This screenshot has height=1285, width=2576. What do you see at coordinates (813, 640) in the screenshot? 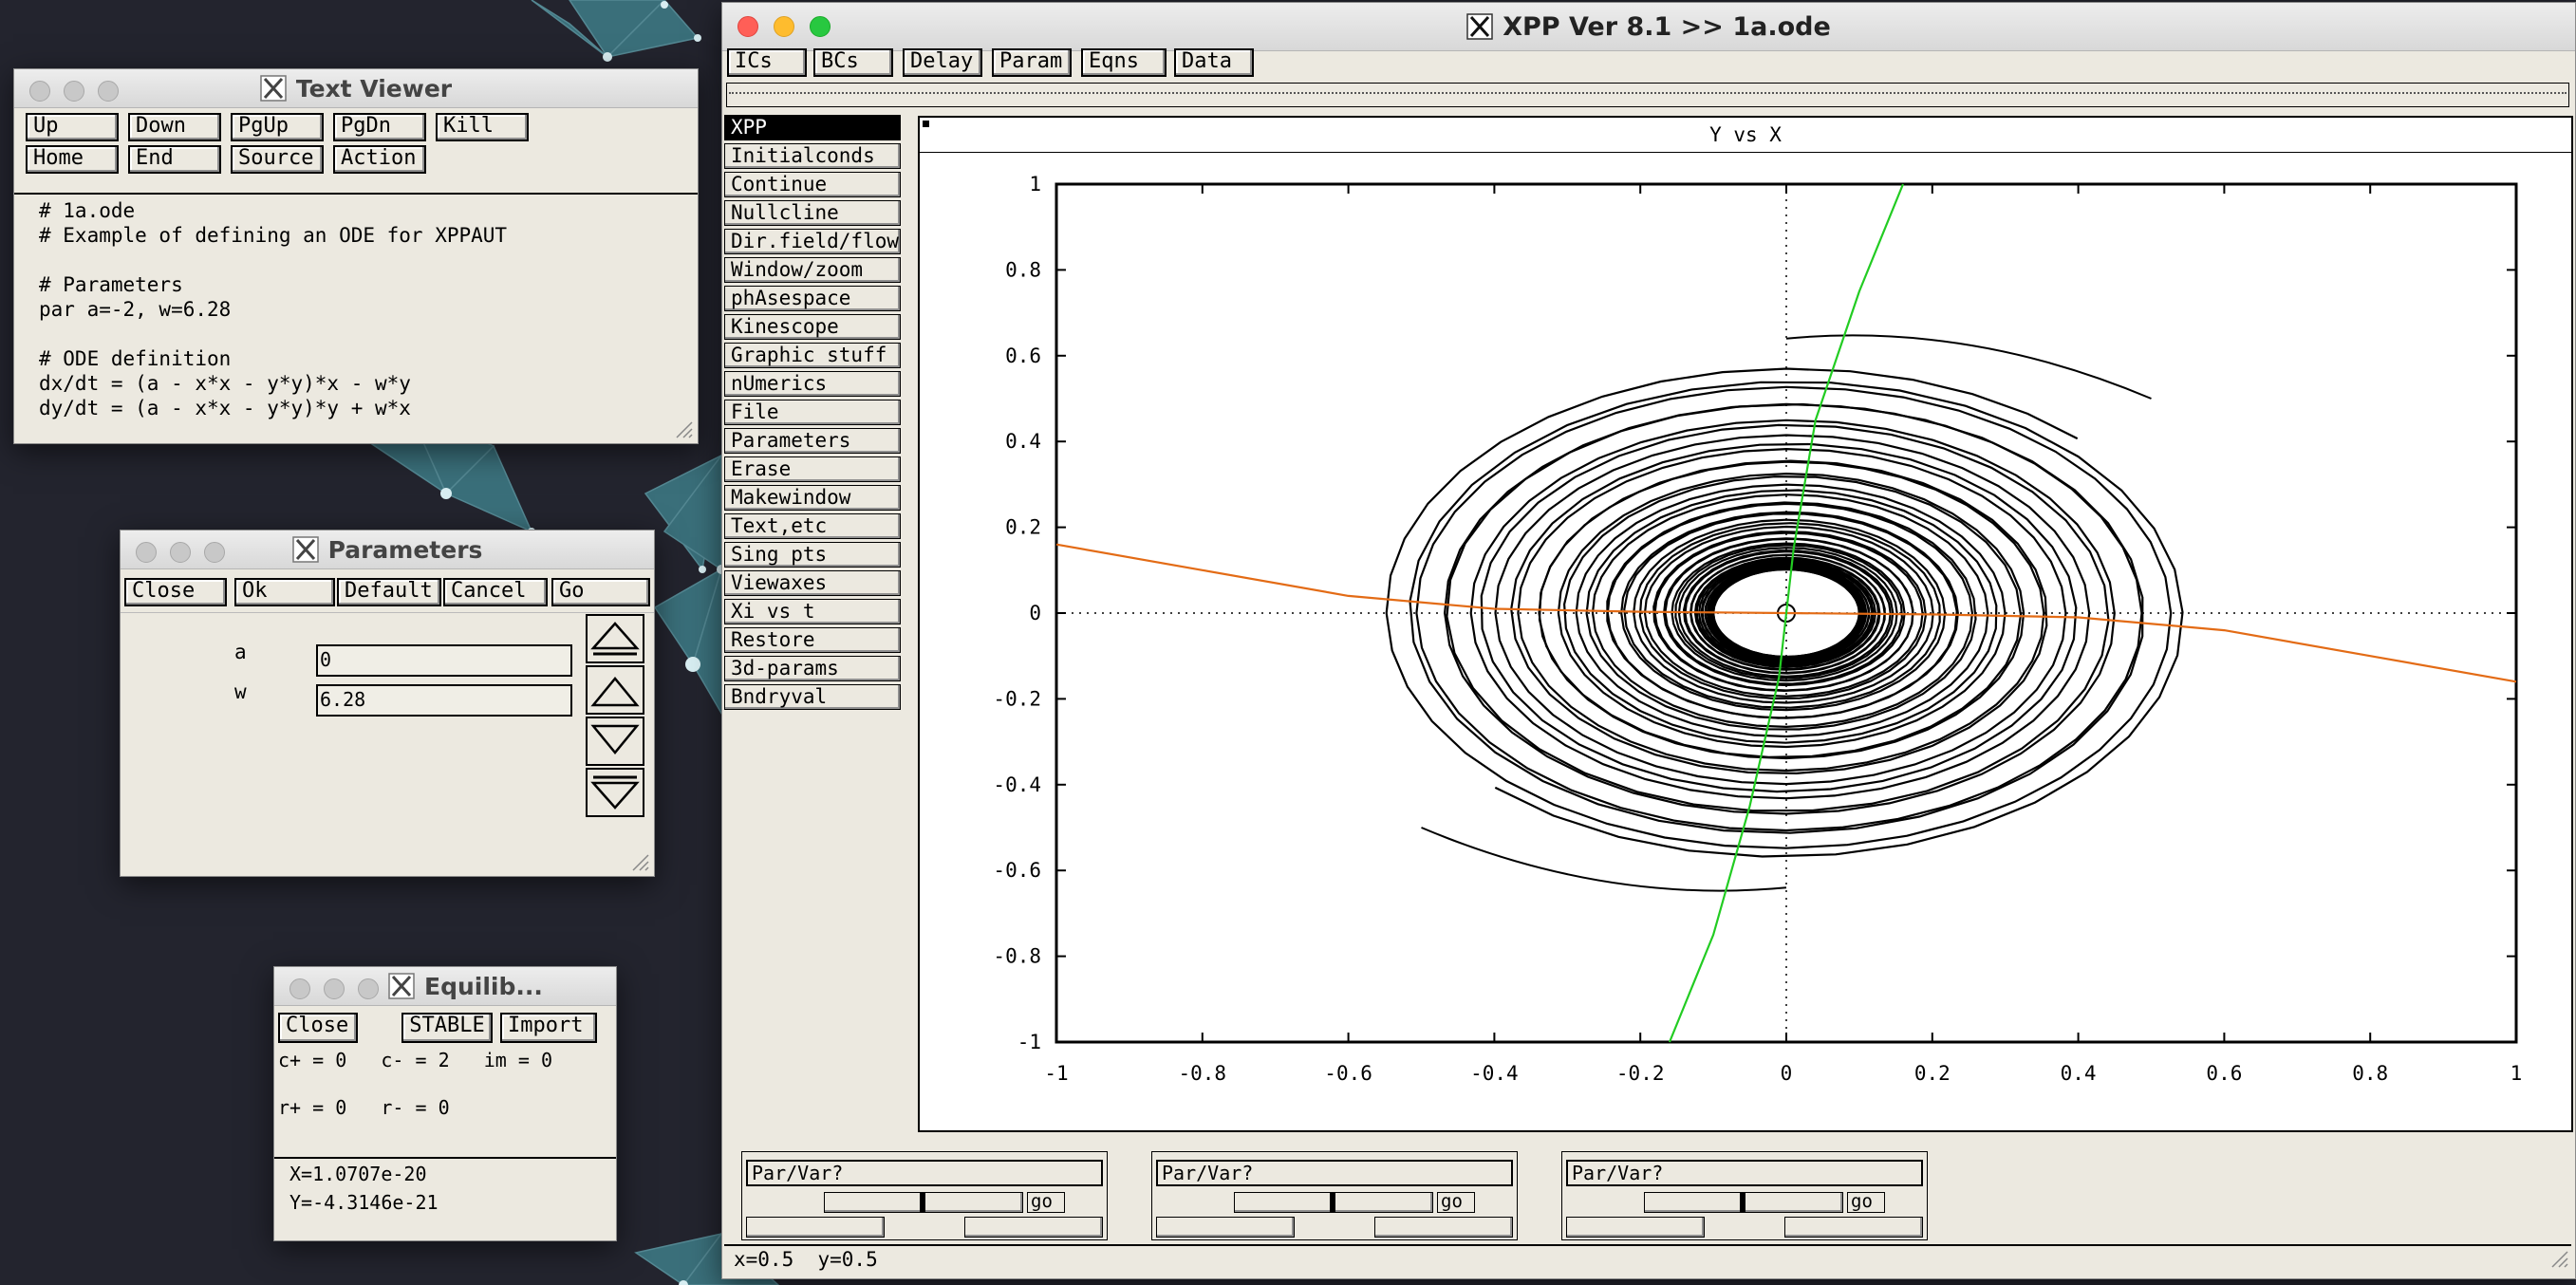
I see `menu-item-restore: Restore` at bounding box center [813, 640].